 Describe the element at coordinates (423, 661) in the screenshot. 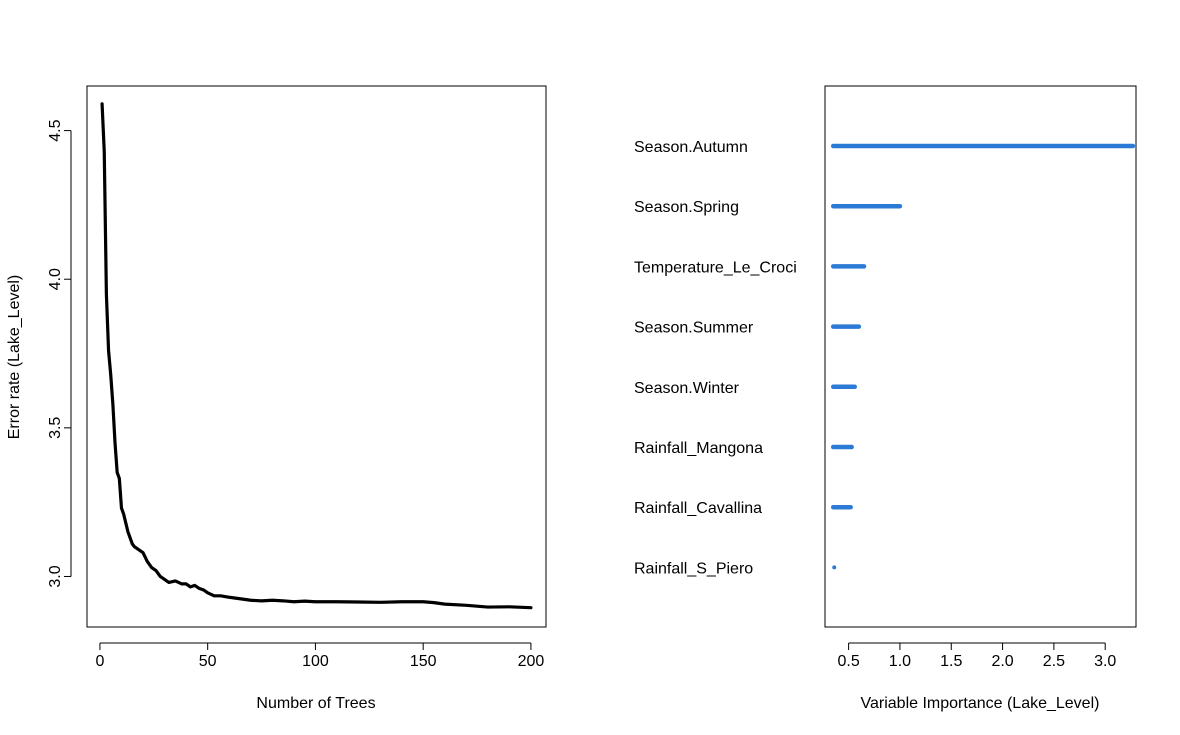

I see `error-rate-x-tick-label: 150` at that location.